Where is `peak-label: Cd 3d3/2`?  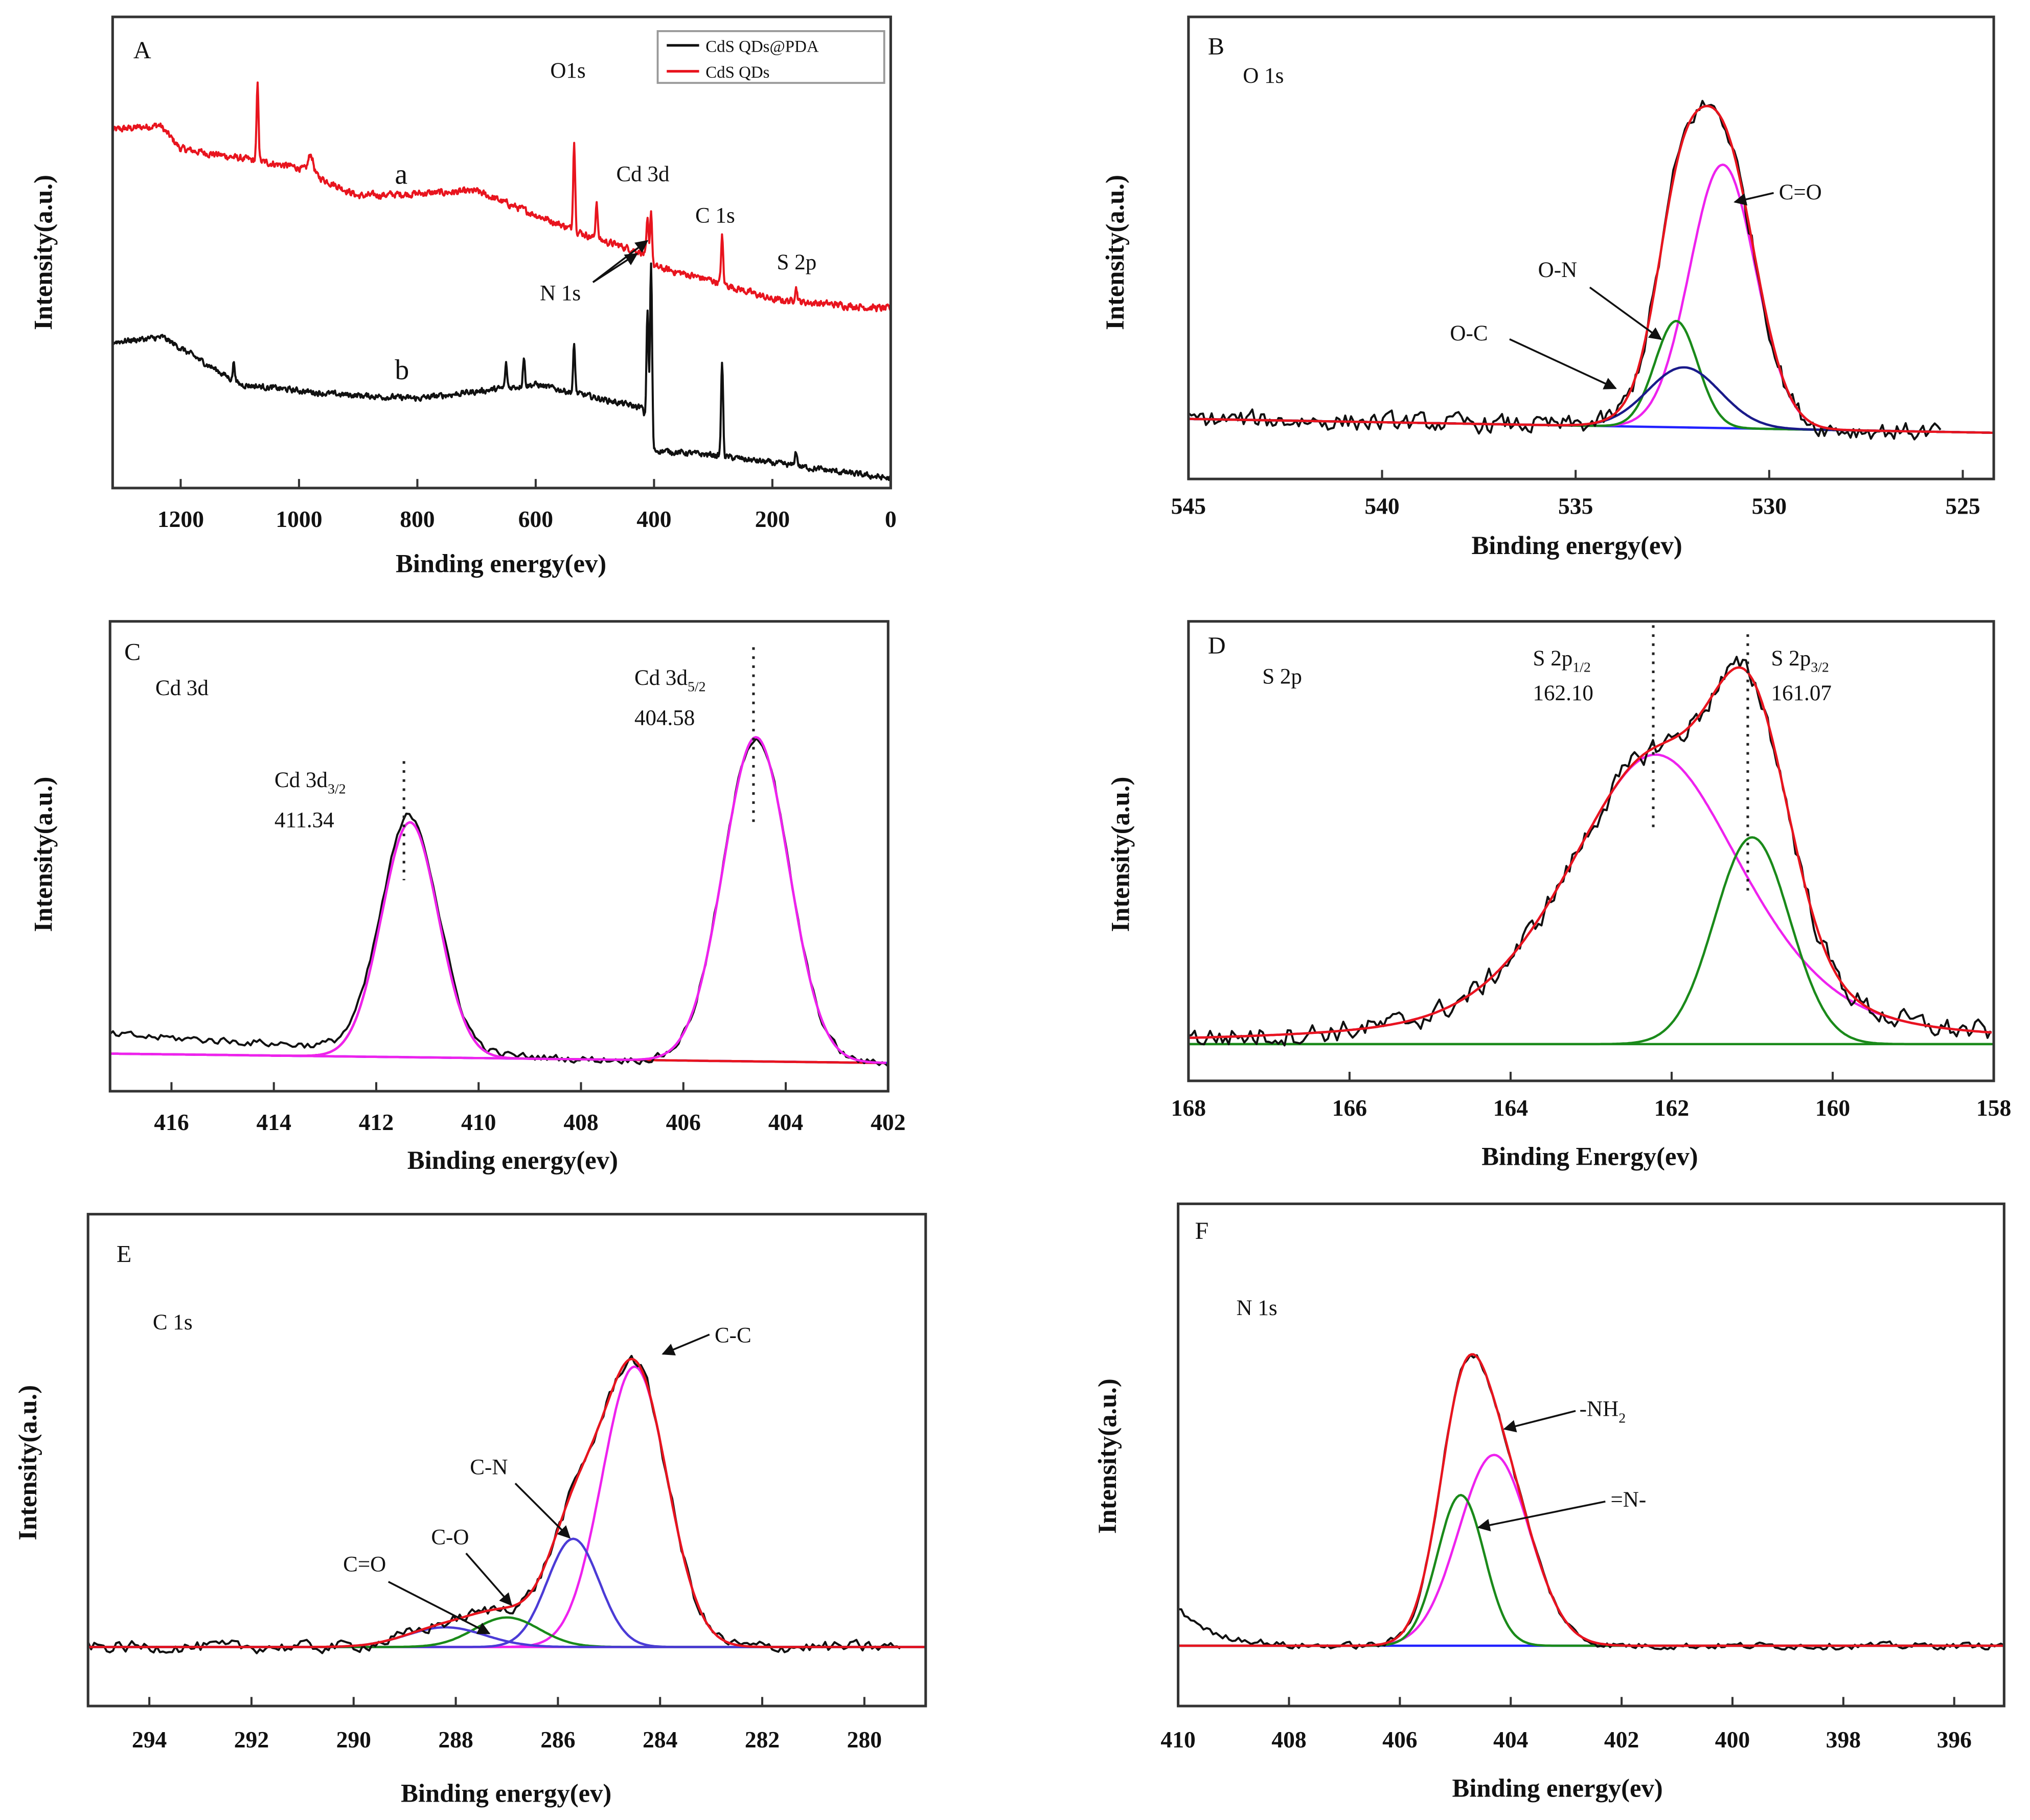
peak-label: Cd 3d3/2 is located at coordinates (310, 782).